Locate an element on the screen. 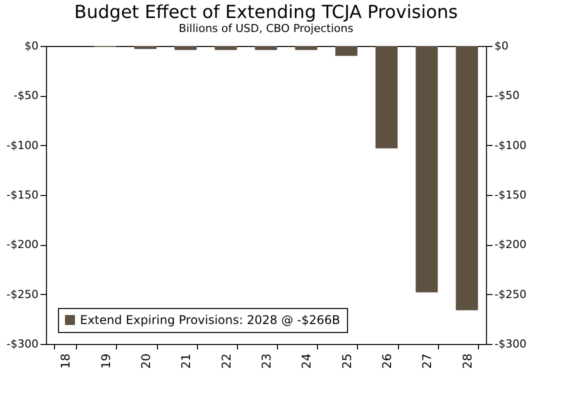 The height and width of the screenshot is (411, 582). y2-tick-label: $0 is located at coordinates (501, 46).